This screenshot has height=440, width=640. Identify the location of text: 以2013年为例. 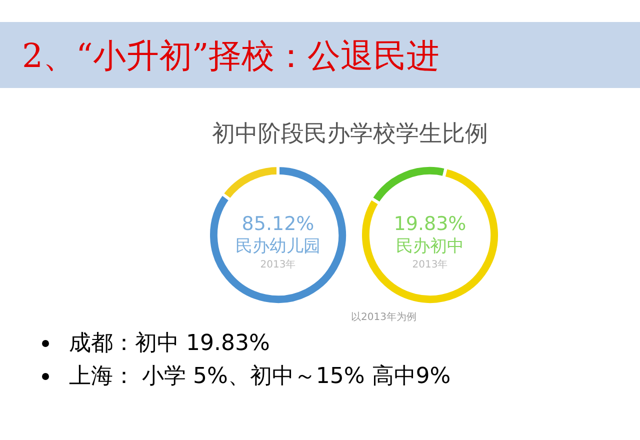
(383, 317).